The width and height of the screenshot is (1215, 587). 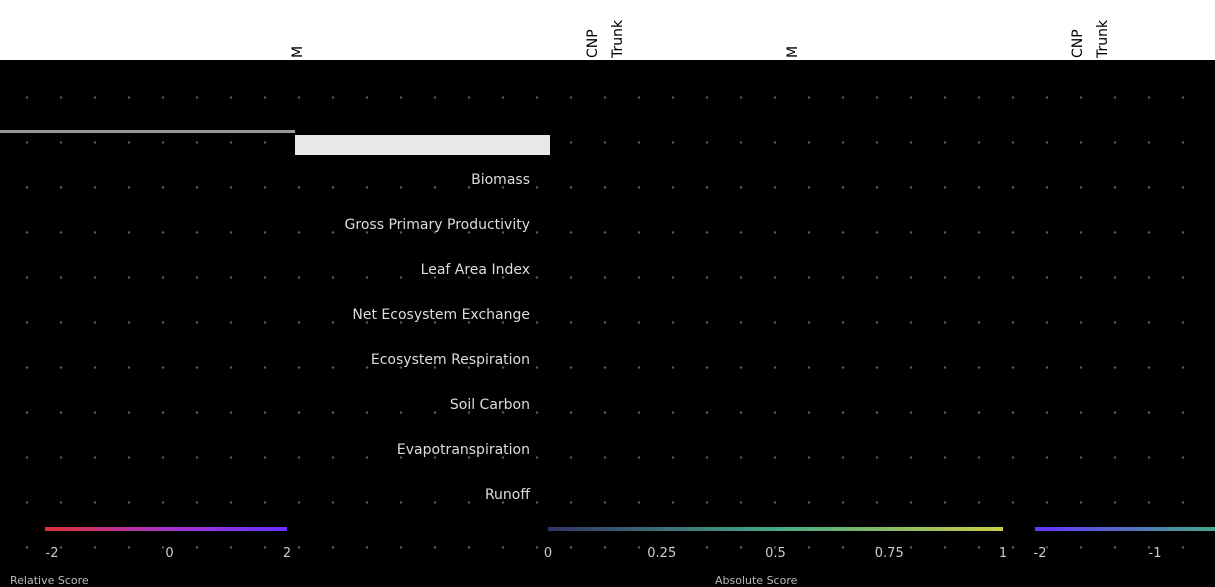 I want to click on tick-label: 0.25, so click(x=662, y=553).